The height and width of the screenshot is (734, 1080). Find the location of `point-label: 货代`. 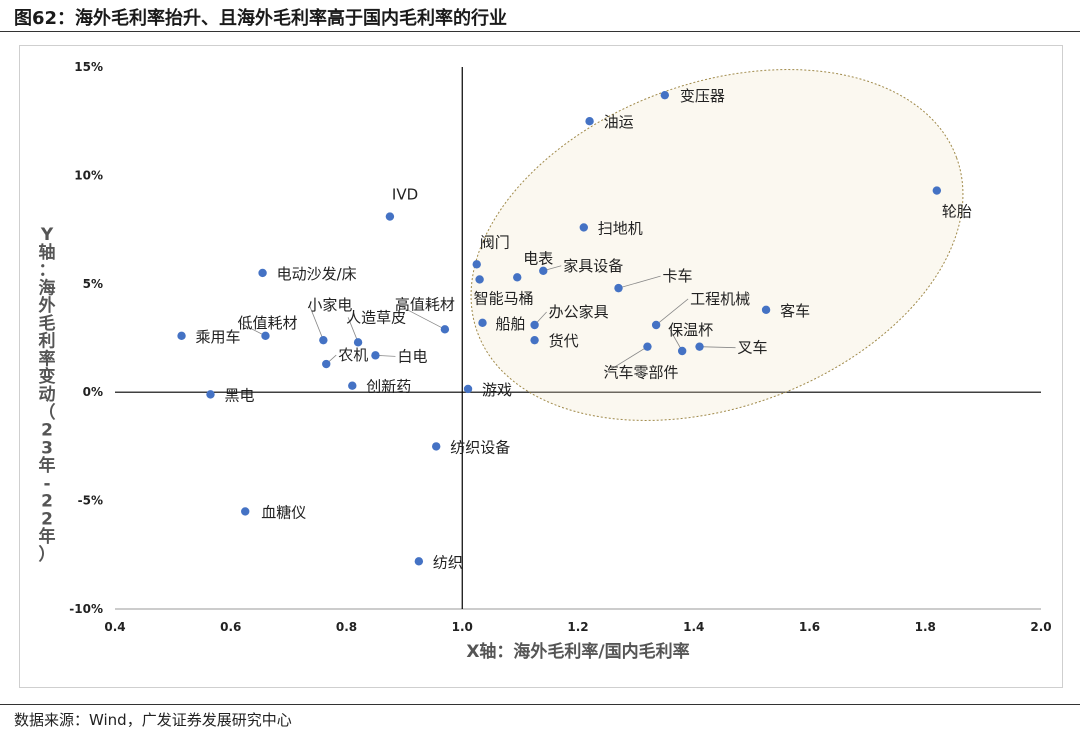

point-label: 货代 is located at coordinates (564, 341).